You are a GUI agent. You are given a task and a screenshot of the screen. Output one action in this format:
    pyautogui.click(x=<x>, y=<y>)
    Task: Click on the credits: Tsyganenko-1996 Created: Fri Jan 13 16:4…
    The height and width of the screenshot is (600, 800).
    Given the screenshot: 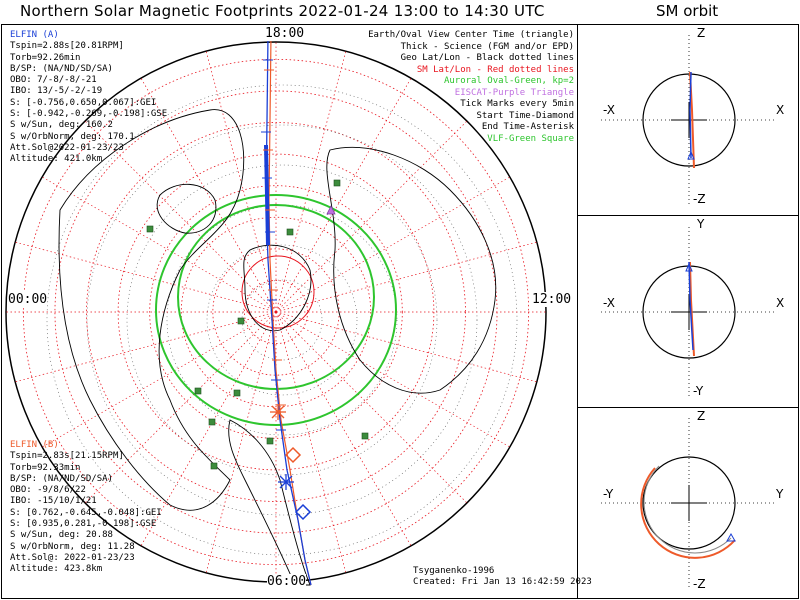 What is the action you would take?
    pyautogui.click(x=502, y=577)
    